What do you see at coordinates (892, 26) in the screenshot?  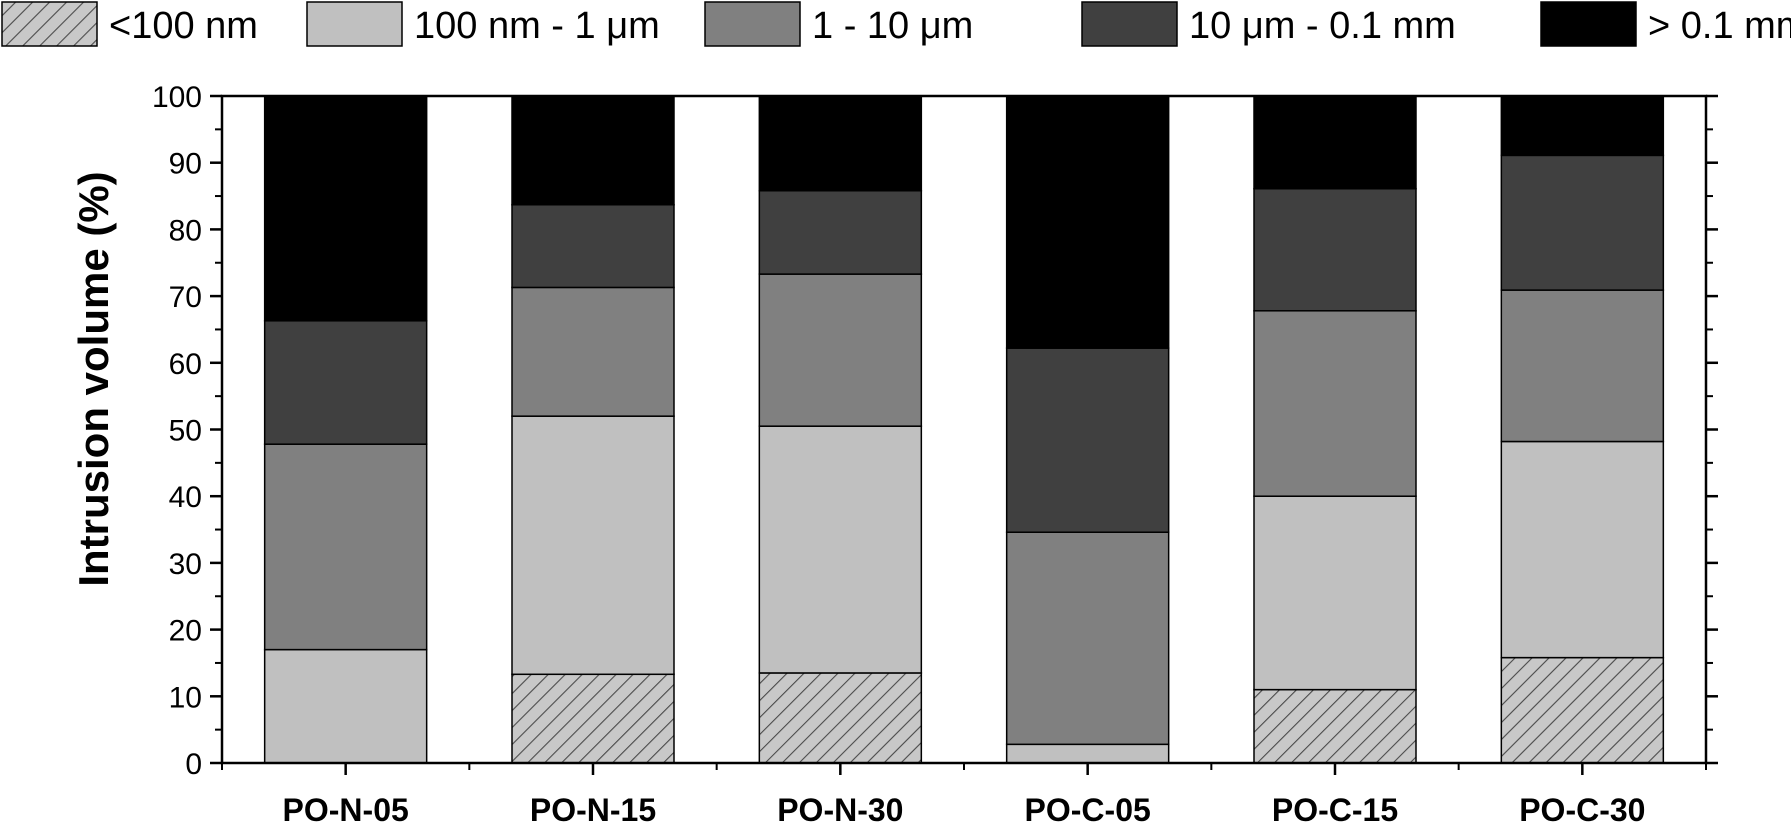 I see `legend-label-1-10-m: 1 - 10 μm` at bounding box center [892, 26].